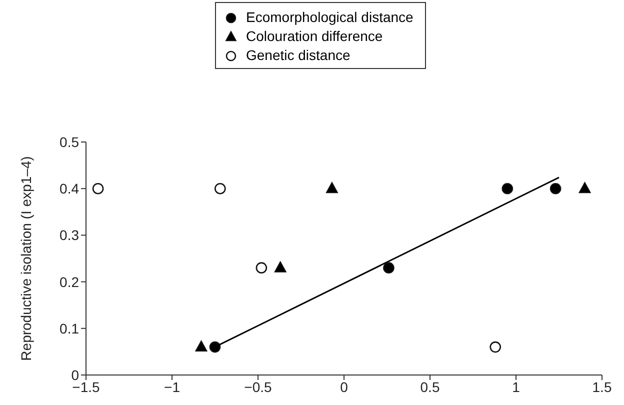 This screenshot has height=405, width=624. Describe the element at coordinates (516, 386) in the screenshot. I see `x-tick-label: 1` at that location.